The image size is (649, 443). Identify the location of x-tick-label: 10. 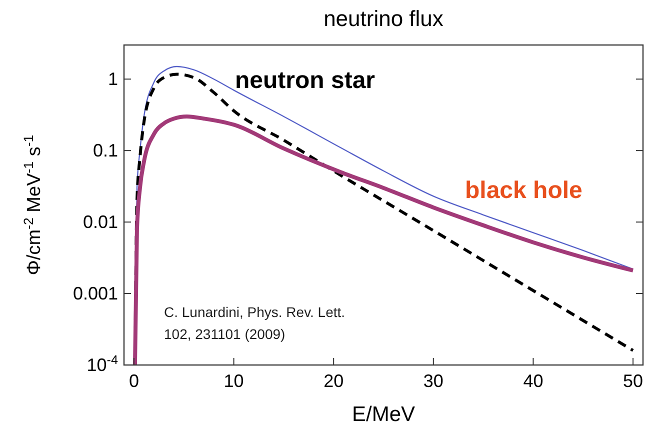
(234, 381).